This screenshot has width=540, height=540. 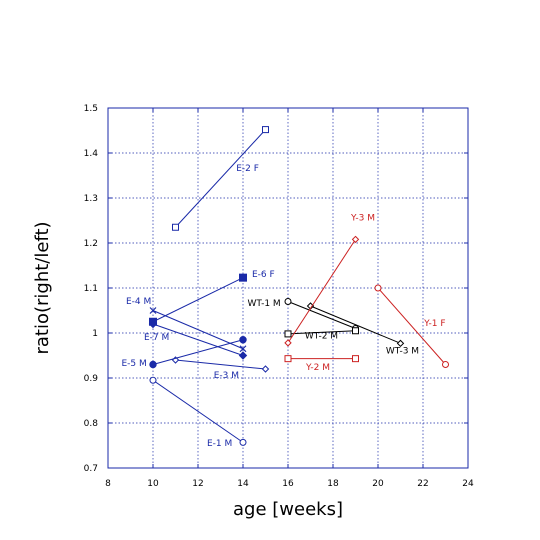 What do you see at coordinates (288, 509) in the screenshot?
I see `x-axis-label: age [weeks]` at bounding box center [288, 509].